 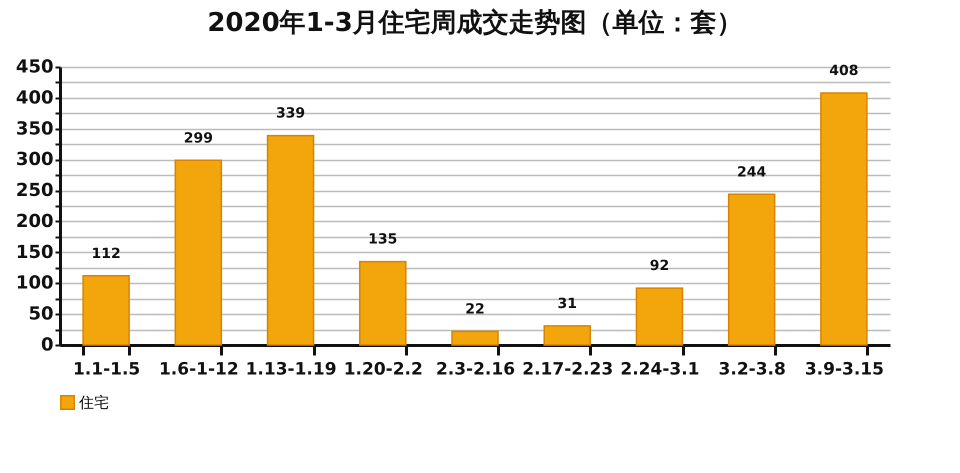 What do you see at coordinates (35, 67) in the screenshot?
I see `y-tick-label: 450` at bounding box center [35, 67].